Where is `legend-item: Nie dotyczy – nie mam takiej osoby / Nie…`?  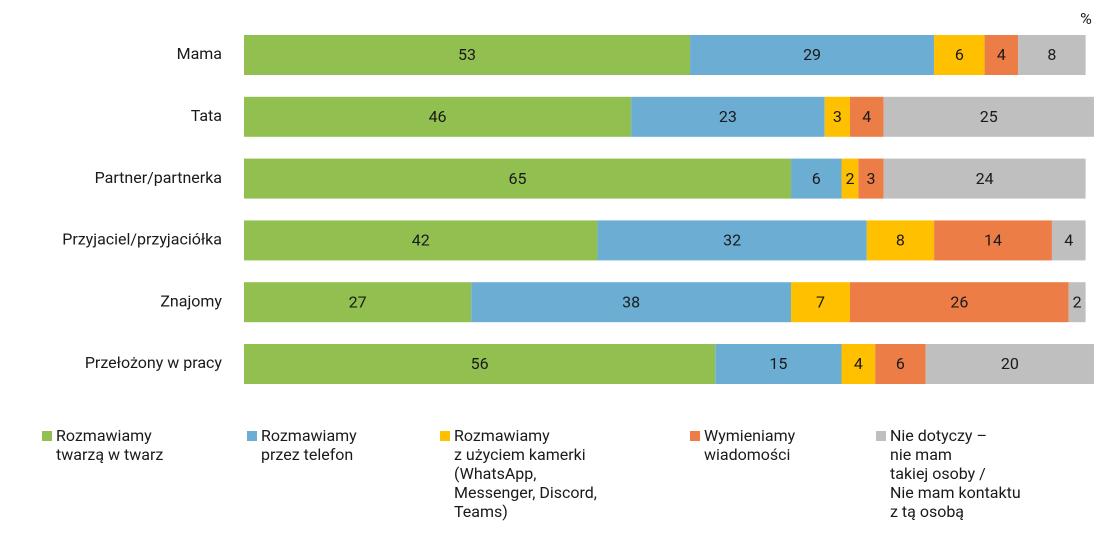 legend-item: Nie dotyczy – nie mam takiej osoby / Nie… is located at coordinates (948, 473).